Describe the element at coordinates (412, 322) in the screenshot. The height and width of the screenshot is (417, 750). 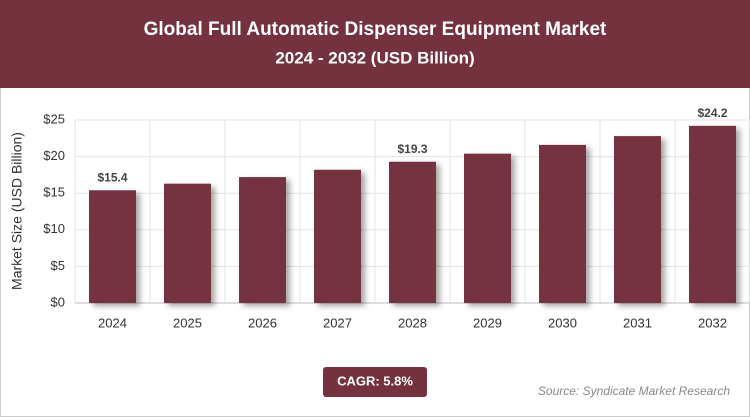
I see `x-tick-label: 2028` at that location.